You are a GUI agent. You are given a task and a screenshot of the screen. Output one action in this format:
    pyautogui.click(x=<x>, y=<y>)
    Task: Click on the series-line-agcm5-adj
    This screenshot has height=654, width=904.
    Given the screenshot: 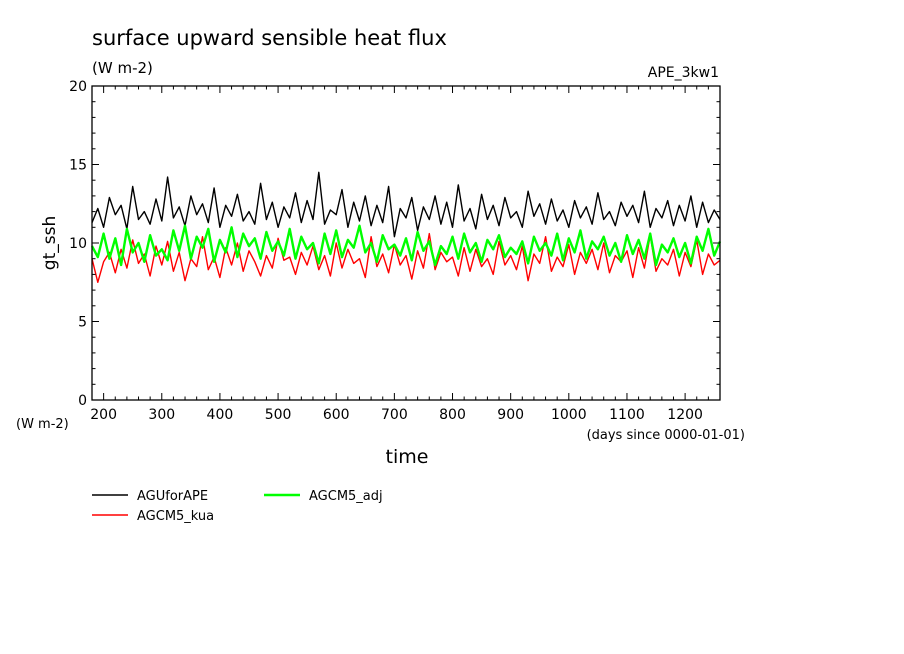 What is the action you would take?
    pyautogui.click(x=406, y=245)
    